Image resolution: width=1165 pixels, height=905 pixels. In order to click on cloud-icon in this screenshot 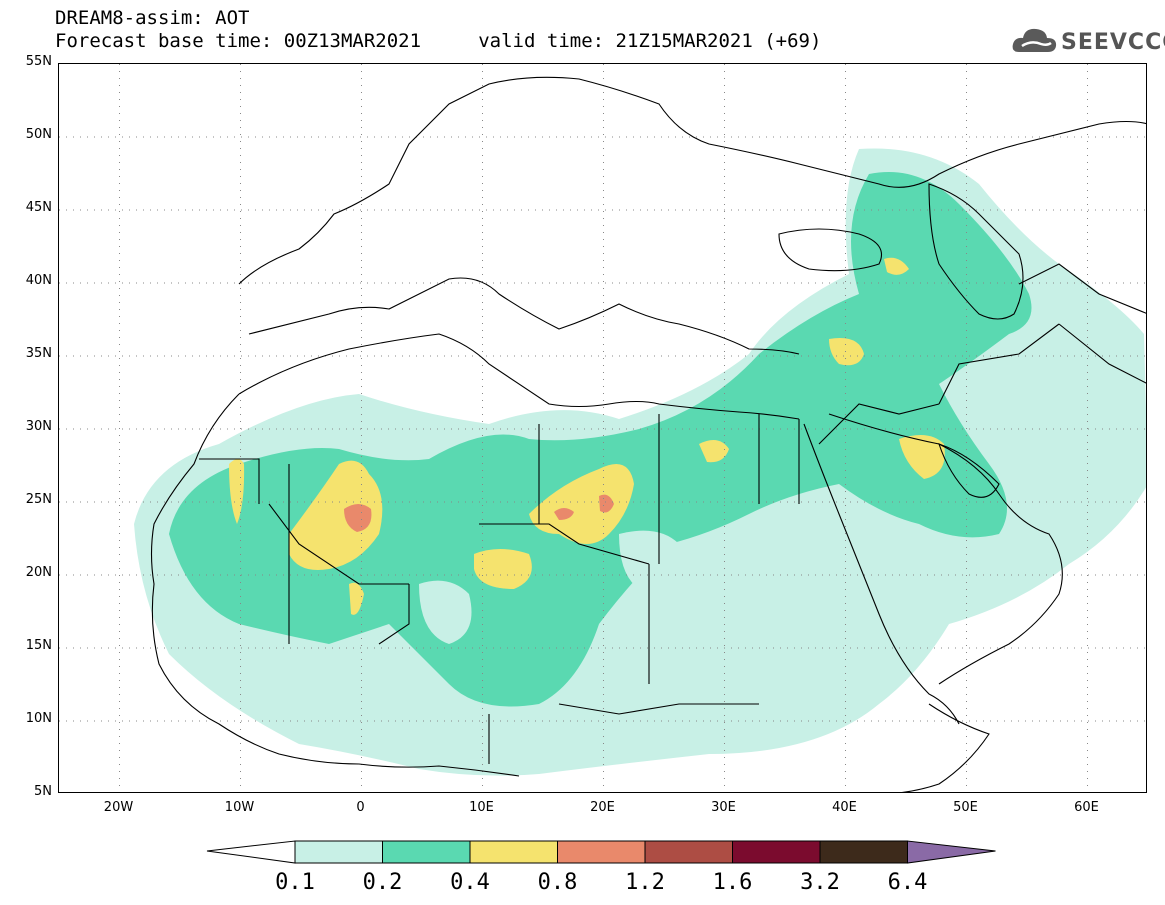, I will do `click(1034, 40)`.